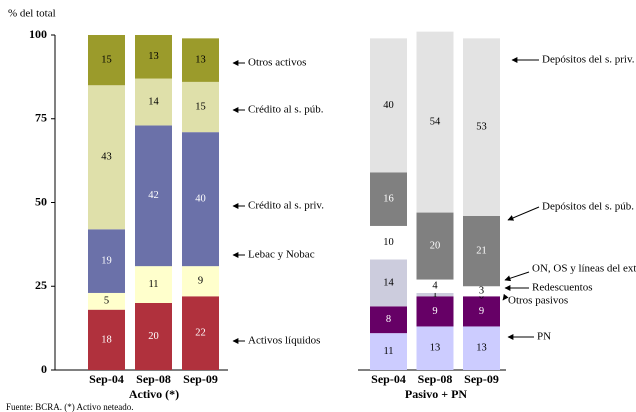 Image resolution: width=636 pixels, height=412 pixels. I want to click on value-label: 1, so click(434, 294).